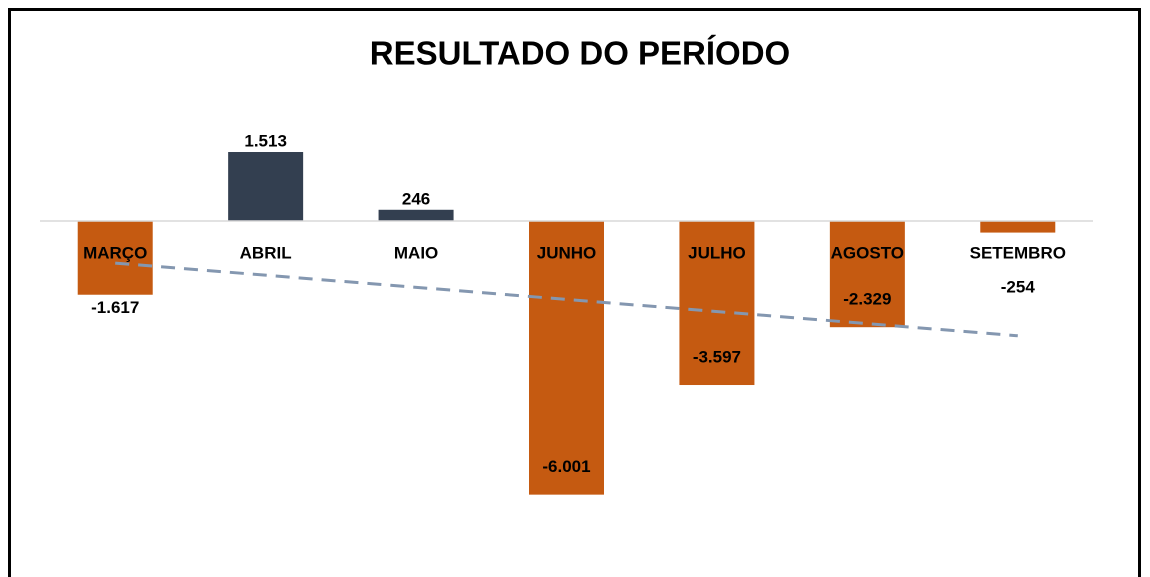 Image resolution: width=1150 pixels, height=577 pixels. Describe the element at coordinates (867, 252) in the screenshot. I see `x-tick-label: AGOSTO` at that location.